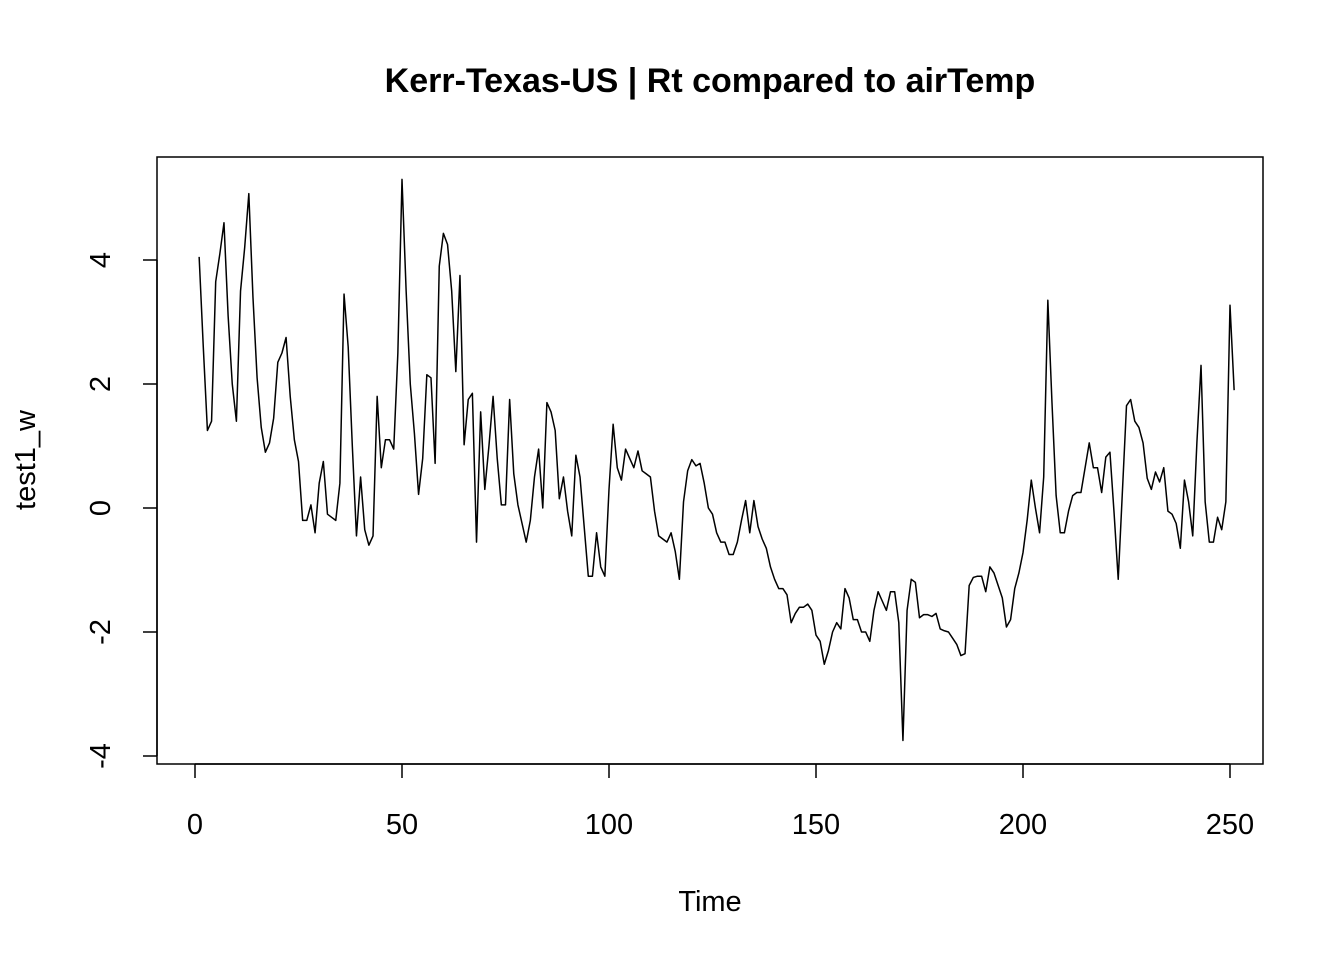 Image resolution: width=1344 pixels, height=960 pixels. Describe the element at coordinates (709, 902) in the screenshot. I see `x-axis-label: Time` at that location.